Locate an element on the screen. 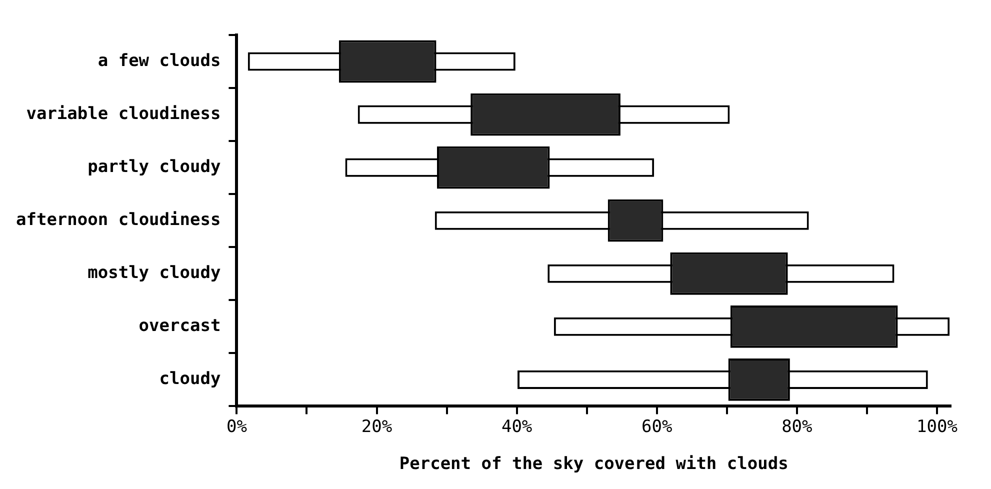 This screenshot has height=489, width=991. x-tick-label: 0% is located at coordinates (236, 426).